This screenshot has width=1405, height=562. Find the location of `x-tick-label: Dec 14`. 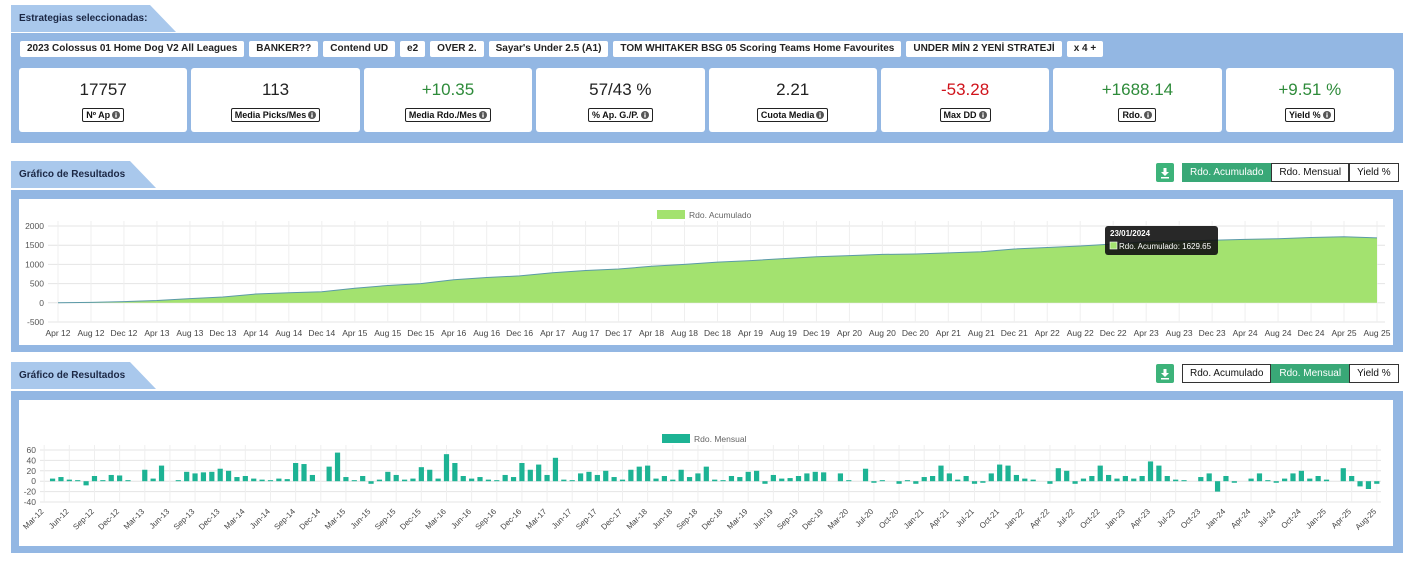

x-tick-label: Dec 14 is located at coordinates (321, 333).